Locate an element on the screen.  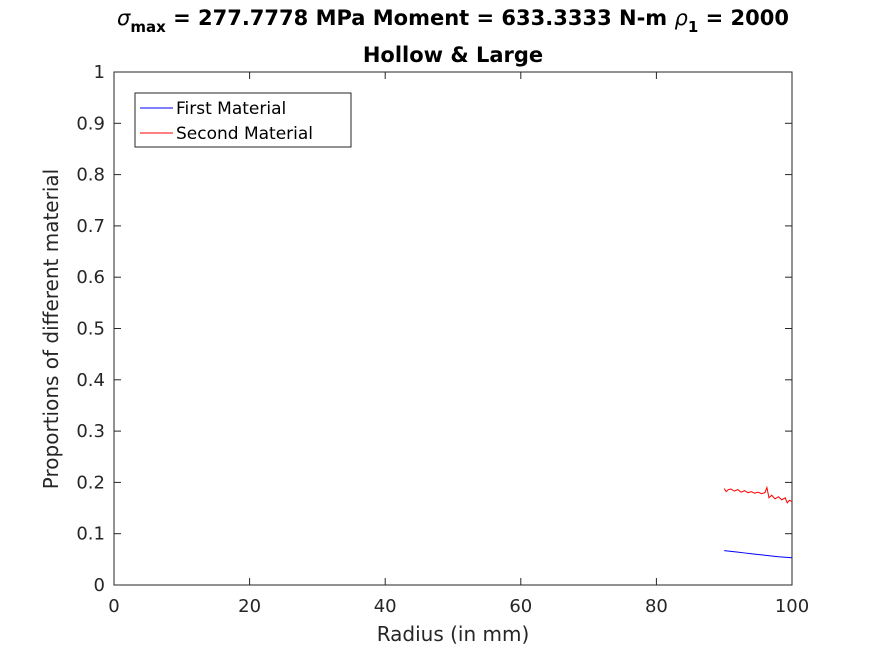
x-tick-label: 80 is located at coordinates (656, 606).